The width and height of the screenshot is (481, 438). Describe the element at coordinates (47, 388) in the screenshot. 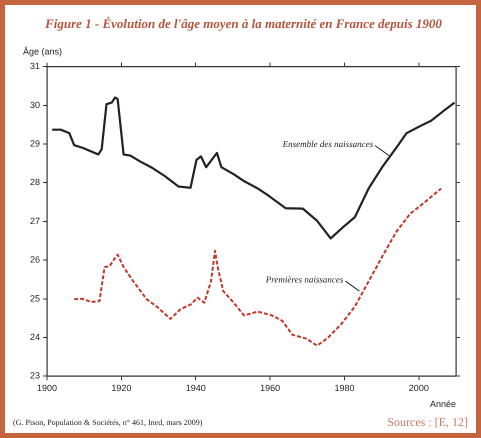

I see `x-tick-label: 1900` at that location.